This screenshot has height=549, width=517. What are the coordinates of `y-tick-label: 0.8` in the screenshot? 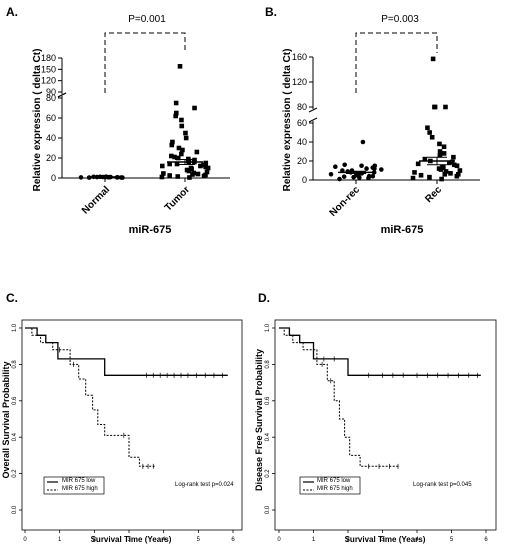 It's located at (15, 364).